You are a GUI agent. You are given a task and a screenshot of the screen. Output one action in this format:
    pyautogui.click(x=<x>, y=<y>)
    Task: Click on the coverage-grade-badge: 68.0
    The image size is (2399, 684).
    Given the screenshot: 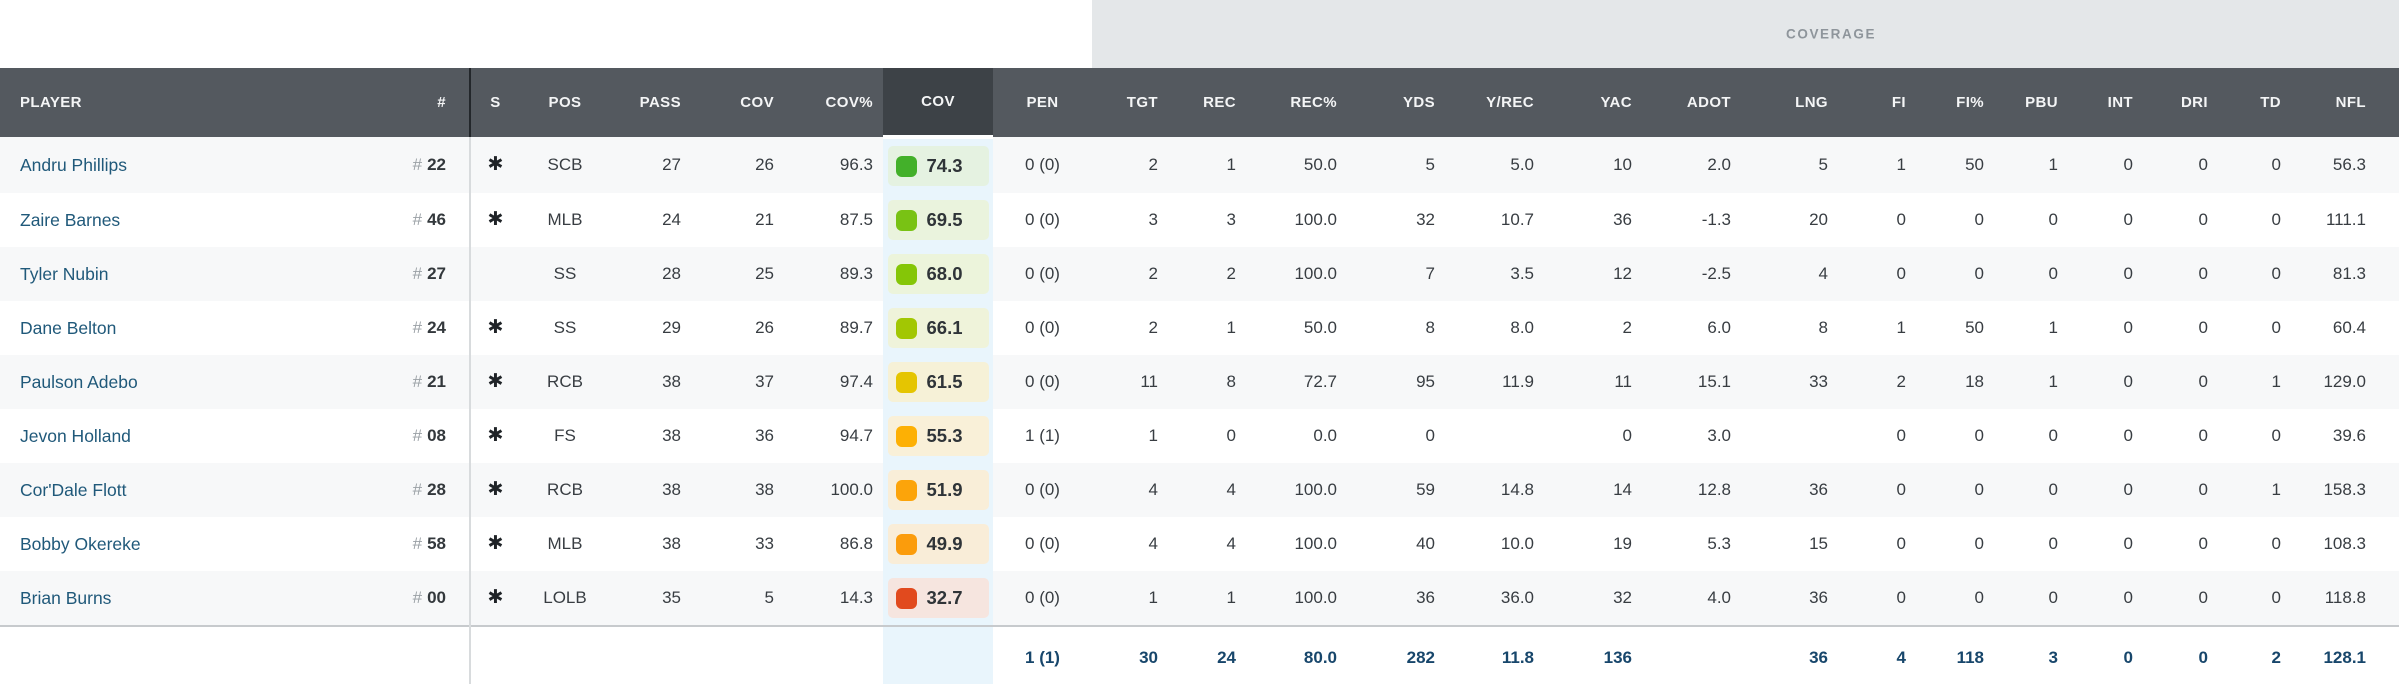 What is the action you would take?
    pyautogui.click(x=938, y=274)
    